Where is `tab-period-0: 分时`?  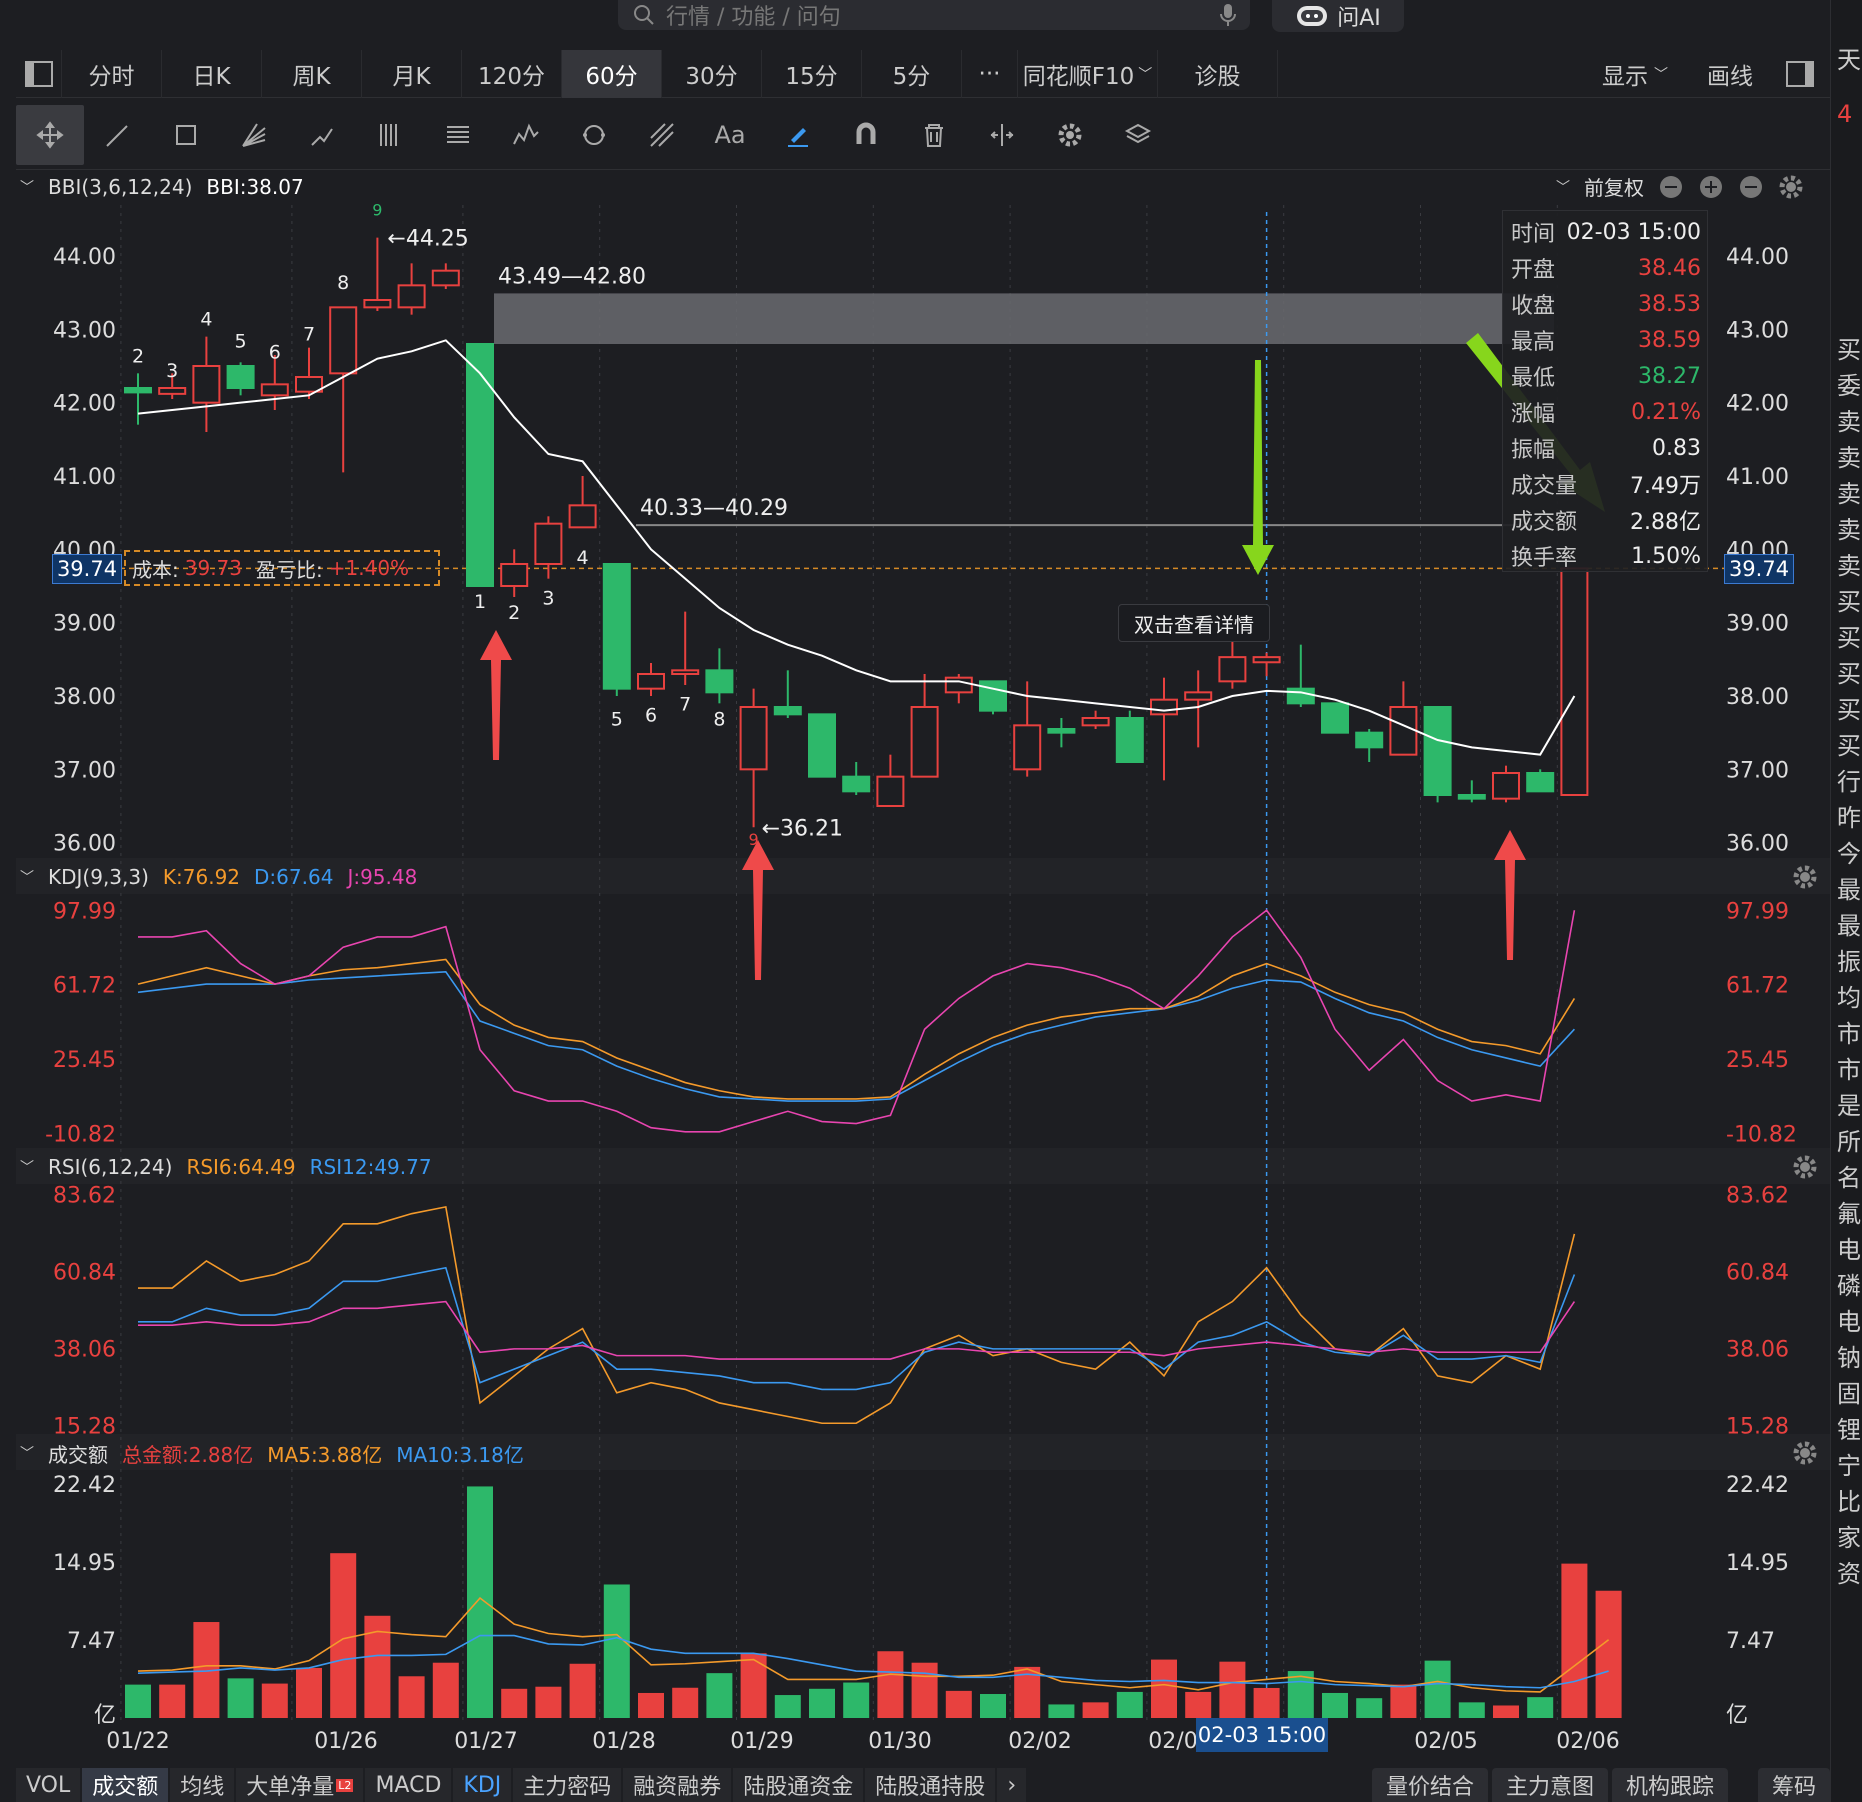 tab-period-0: 分时 is located at coordinates (112, 73).